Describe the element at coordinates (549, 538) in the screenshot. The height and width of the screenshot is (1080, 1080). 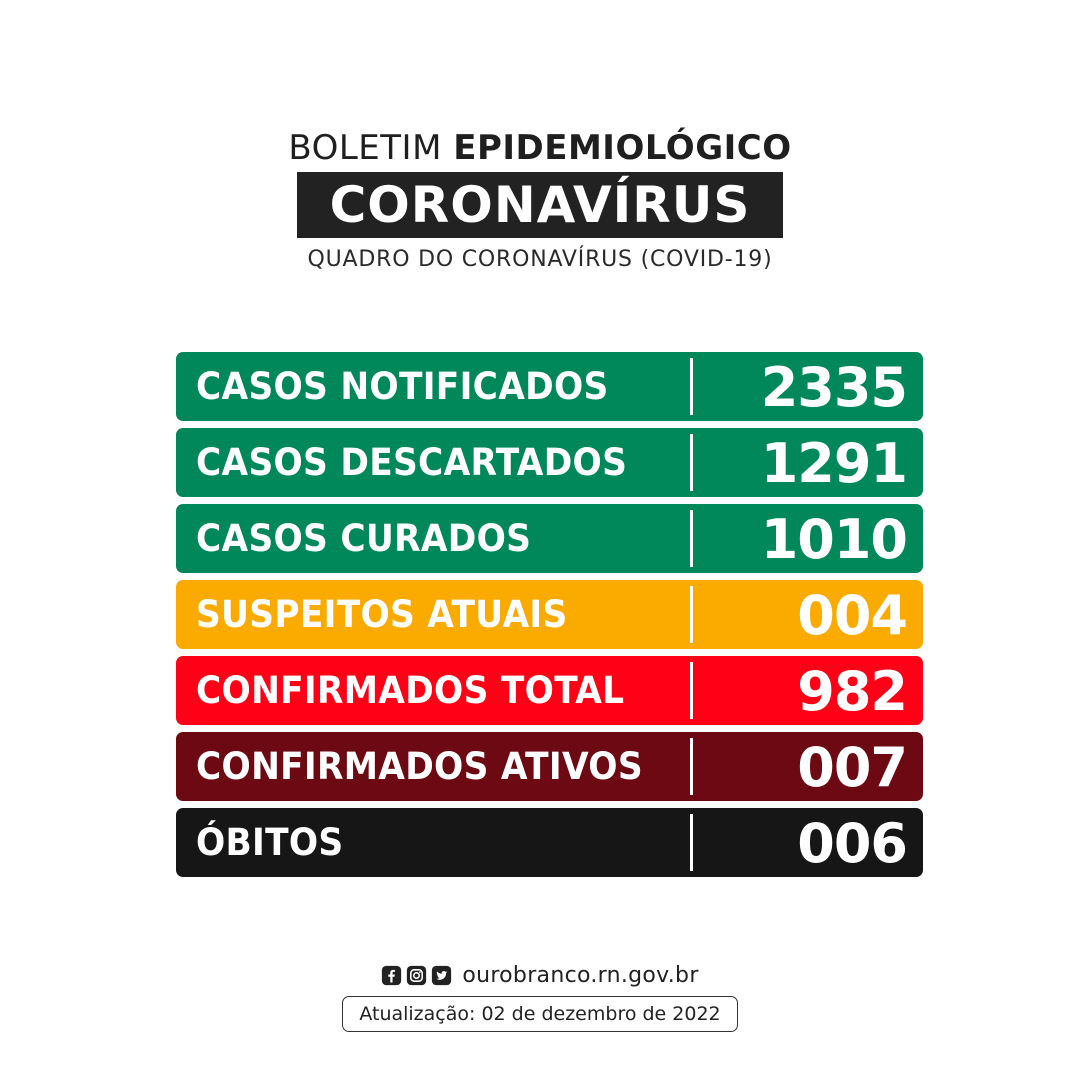
I see `stat-row-casos-curados: CASOS CURADOS 1010` at that location.